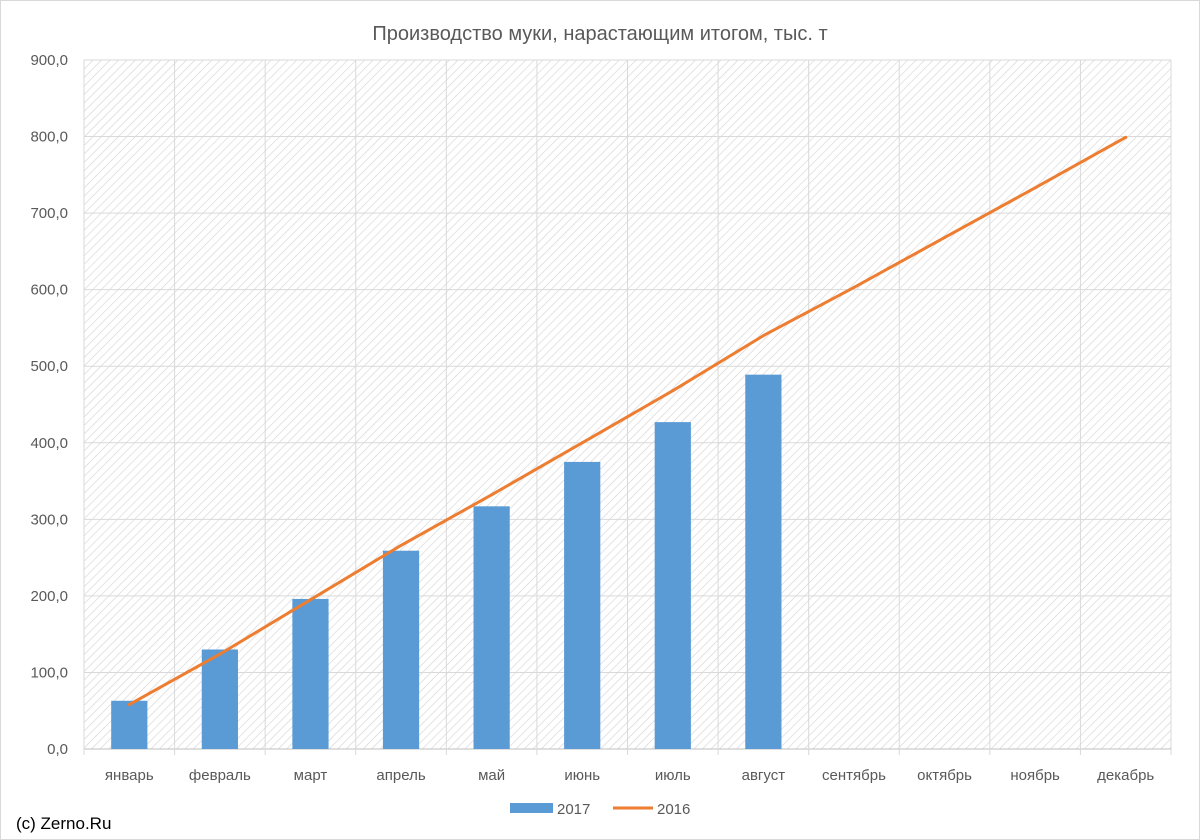 This screenshot has width=1200, height=840. What do you see at coordinates (311, 775) in the screenshot?
I see `x-tick-label: март` at bounding box center [311, 775].